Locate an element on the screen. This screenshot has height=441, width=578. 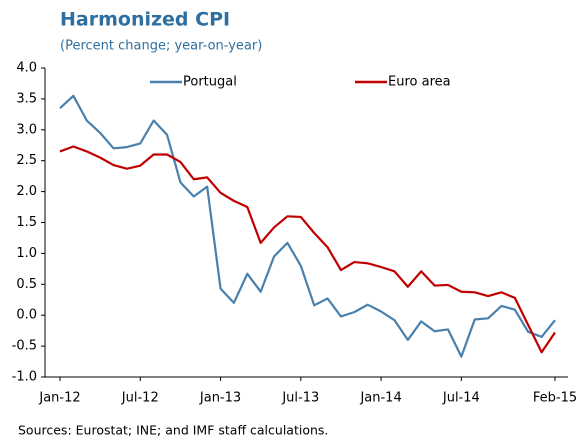
y-tick-label: -1.0 is located at coordinates (24, 377).